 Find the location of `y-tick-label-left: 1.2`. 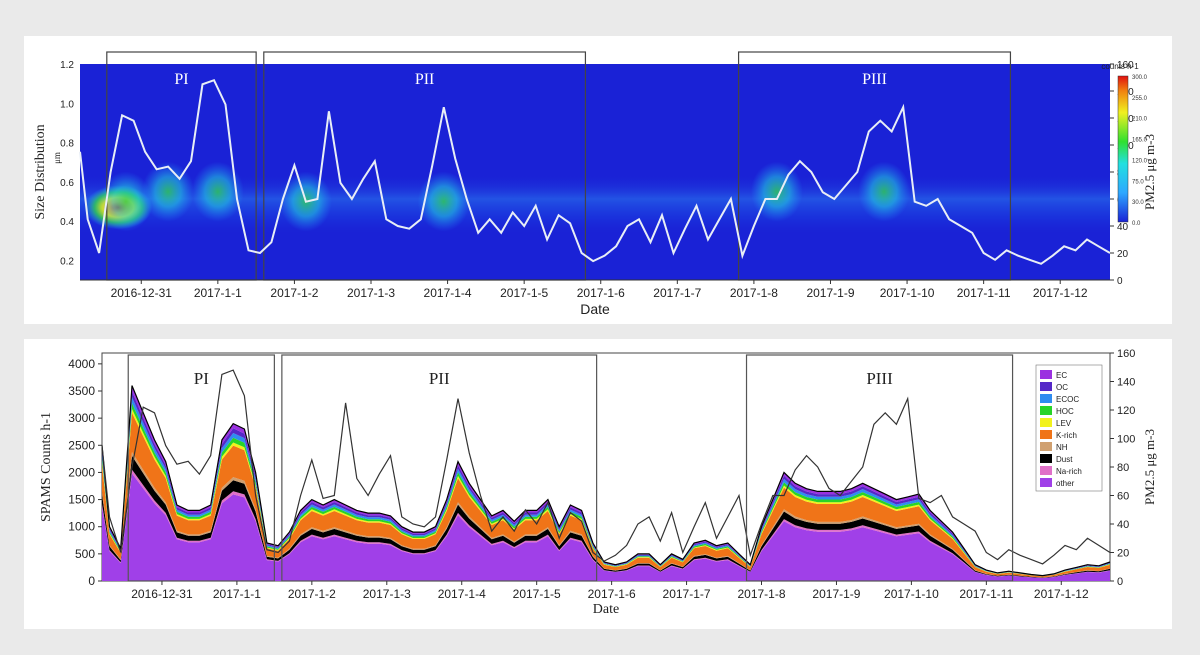

y-tick-label-left: 1.2 is located at coordinates (67, 65).